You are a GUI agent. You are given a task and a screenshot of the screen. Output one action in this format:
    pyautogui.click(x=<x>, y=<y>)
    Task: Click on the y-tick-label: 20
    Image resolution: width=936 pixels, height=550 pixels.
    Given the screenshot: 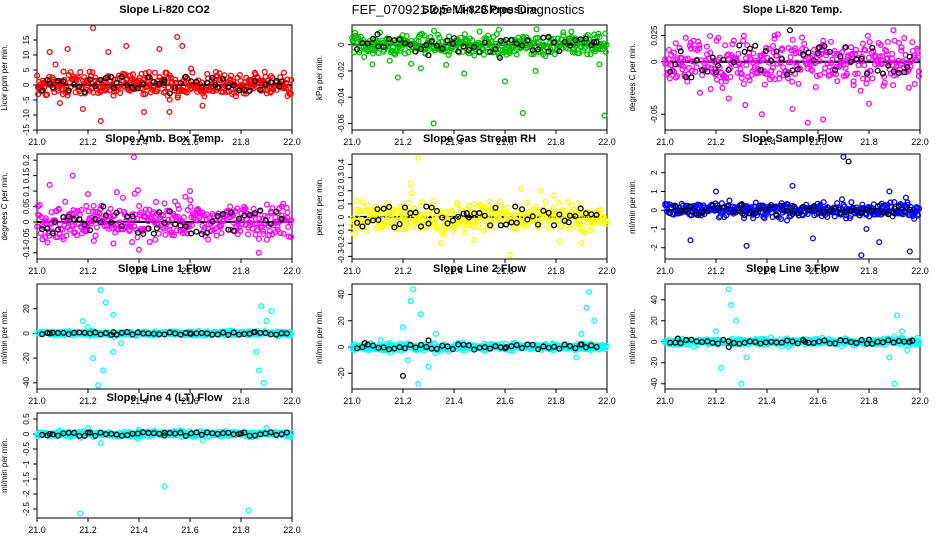 What is the action you would take?
    pyautogui.click(x=341, y=320)
    